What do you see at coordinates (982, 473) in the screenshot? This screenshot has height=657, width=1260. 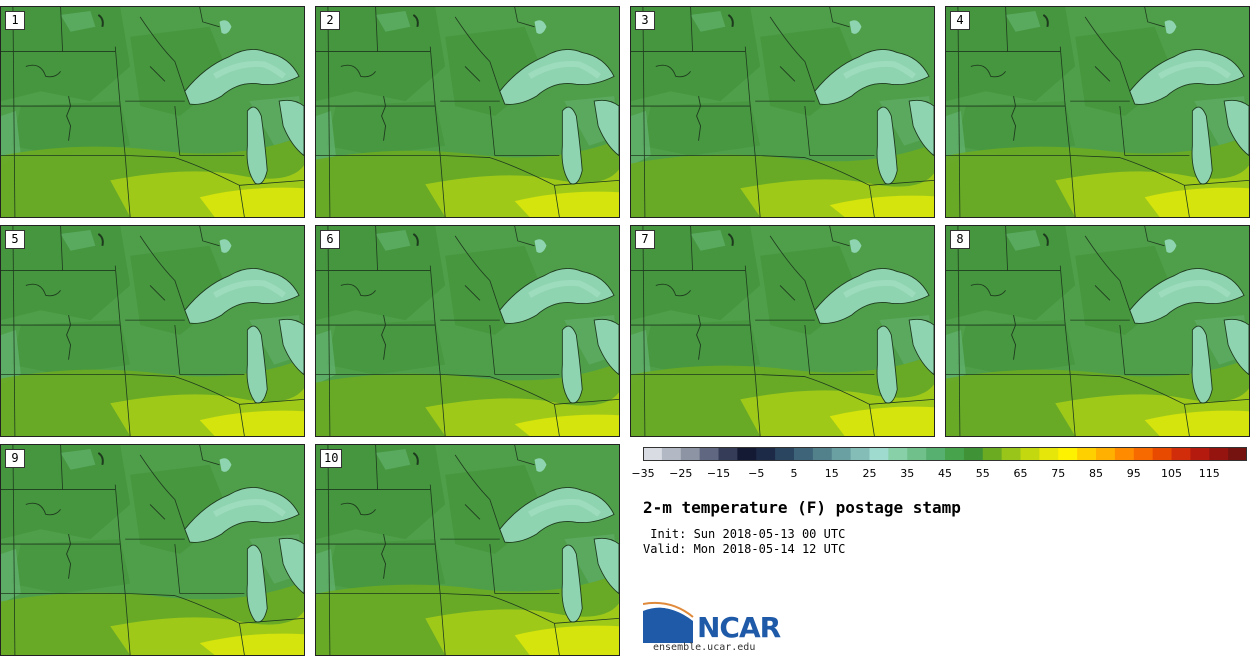 I see `colorbar-tick-label: 55` at bounding box center [982, 473].